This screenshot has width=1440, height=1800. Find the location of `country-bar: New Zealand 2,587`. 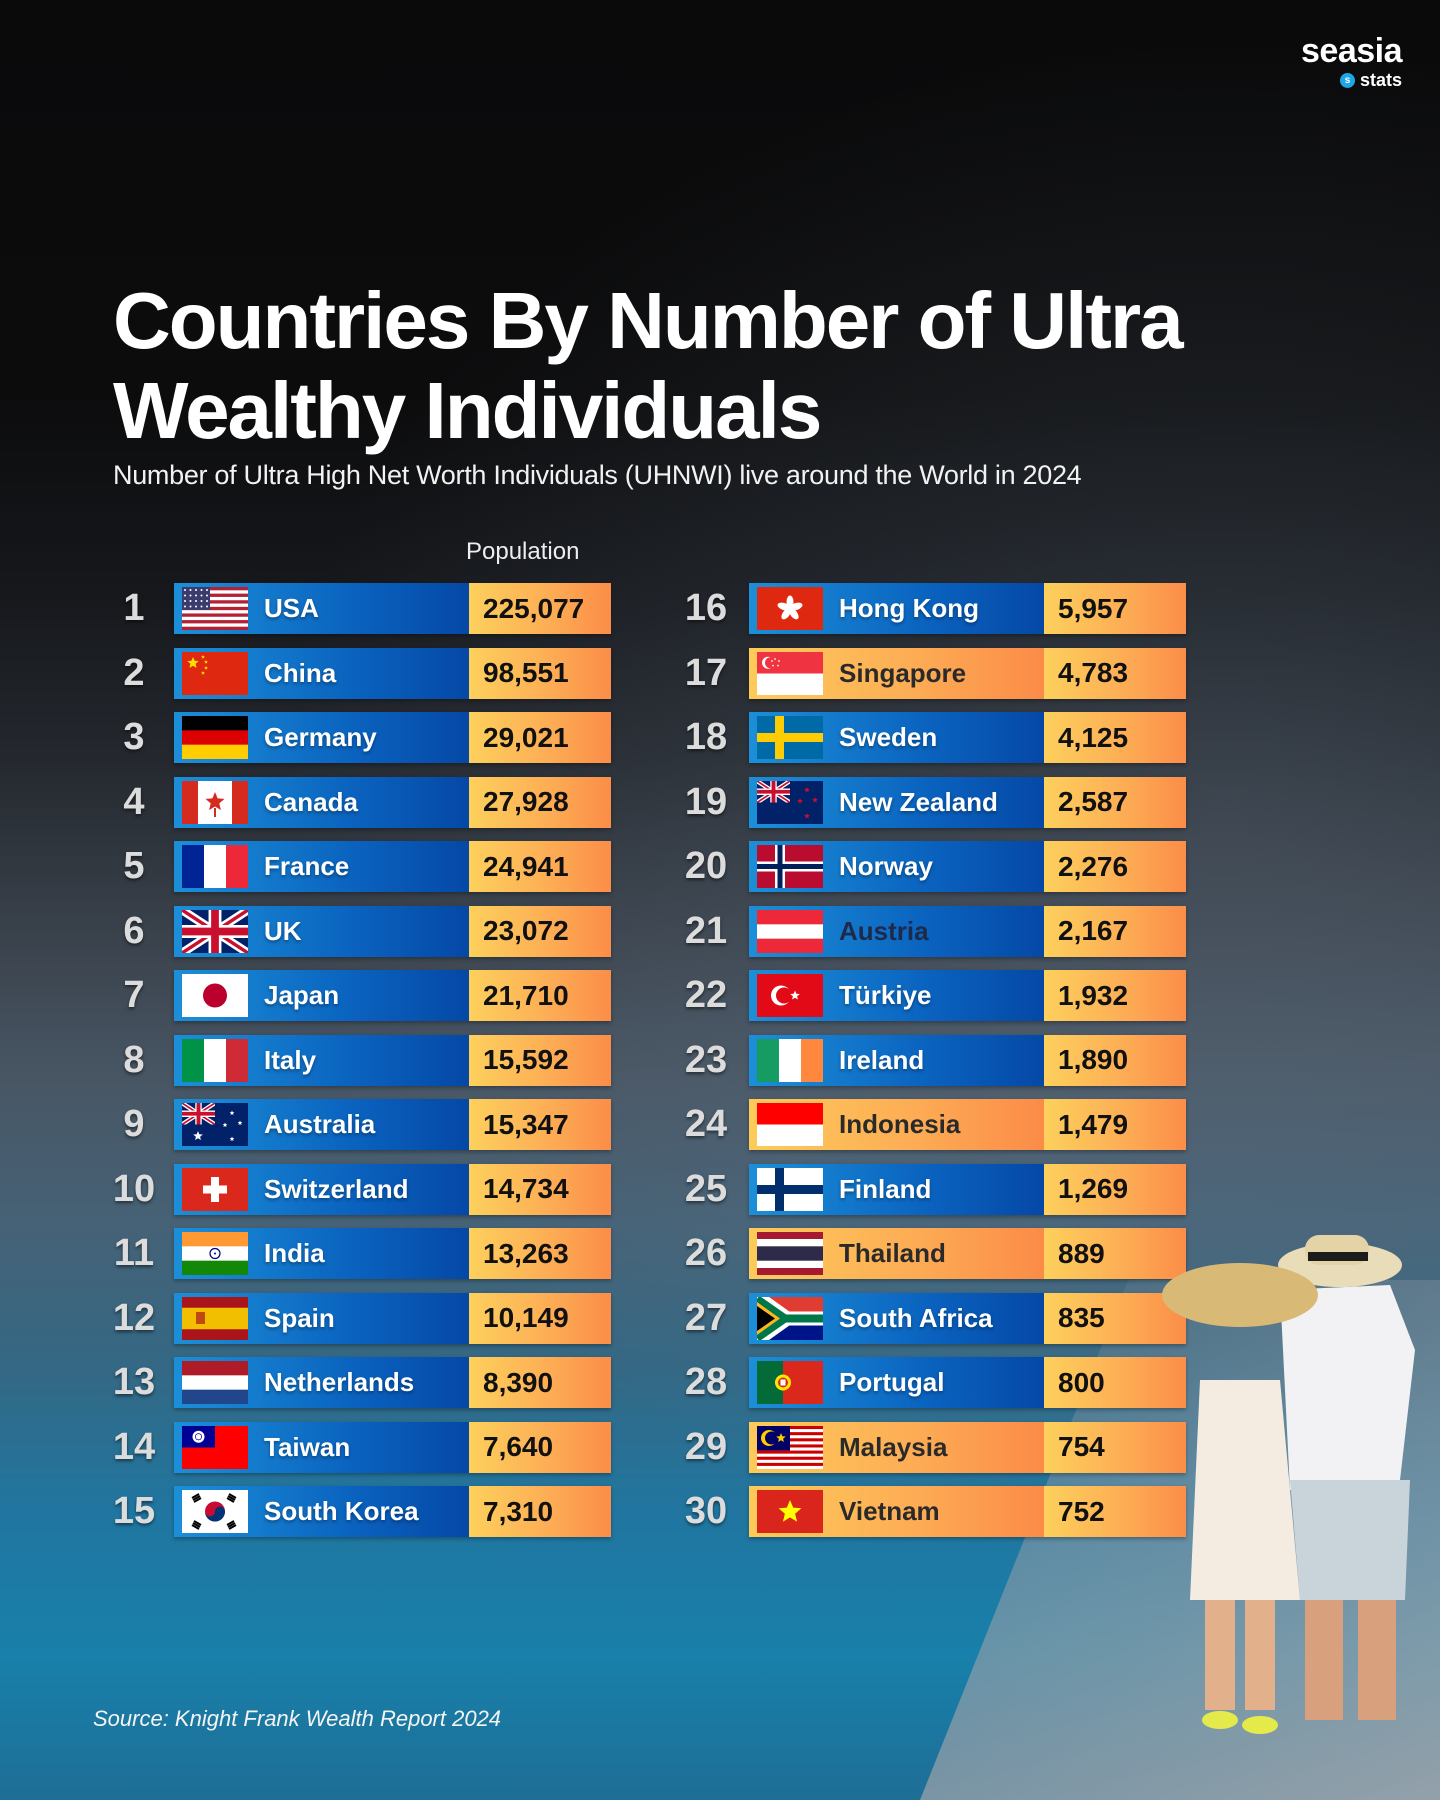

country-bar: New Zealand 2,587 is located at coordinates (967, 802).